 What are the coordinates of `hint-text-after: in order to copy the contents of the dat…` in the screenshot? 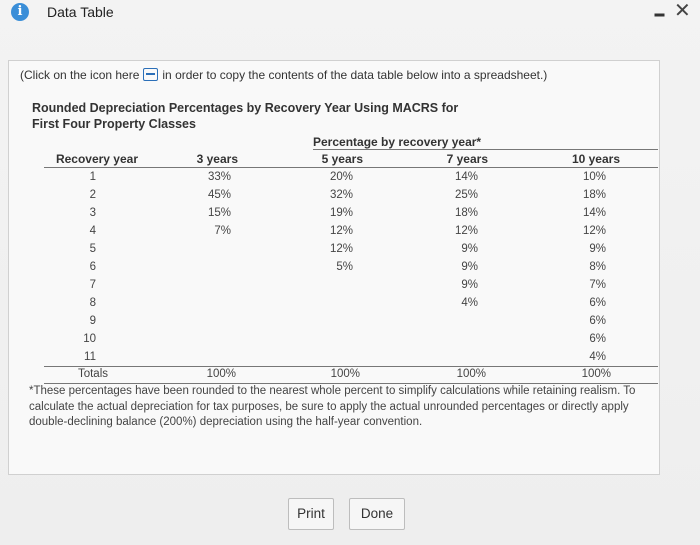 It's located at (355, 75).